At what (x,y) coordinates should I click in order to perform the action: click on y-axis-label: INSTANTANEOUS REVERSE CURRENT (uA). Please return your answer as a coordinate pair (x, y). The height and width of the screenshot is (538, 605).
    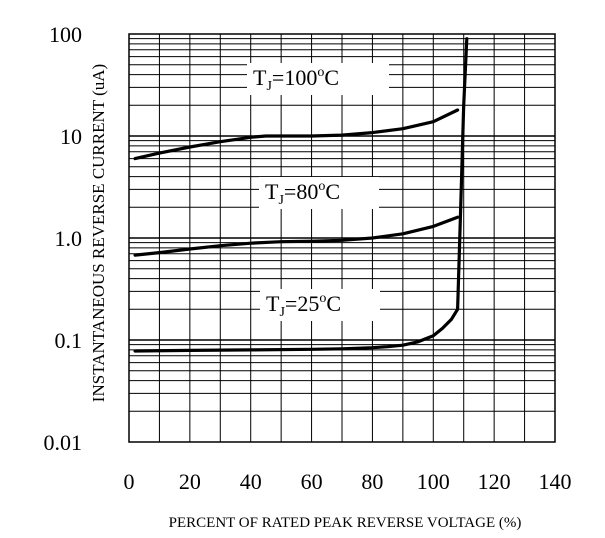
    Looking at the image, I should click on (98, 233).